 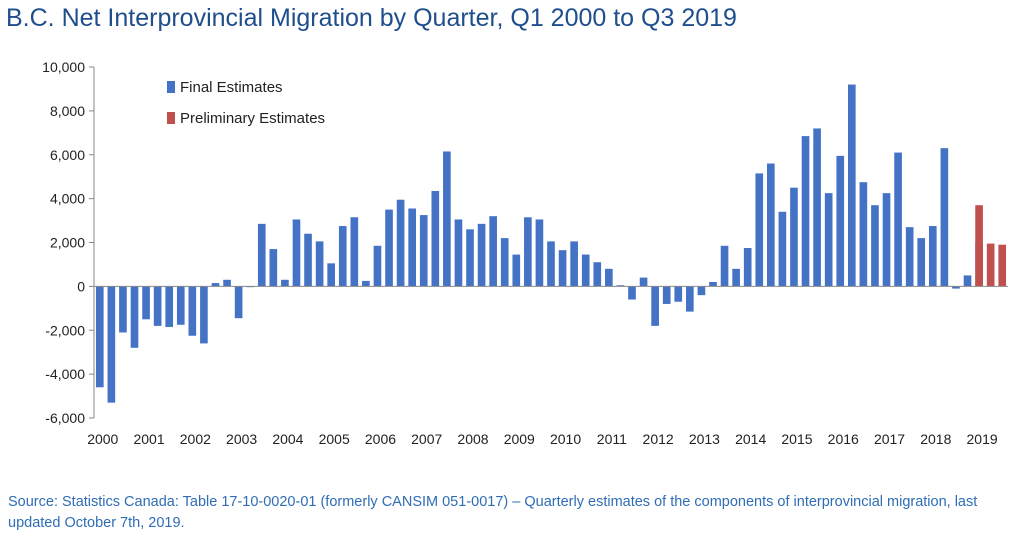 What do you see at coordinates (231, 87) in the screenshot?
I see `legend-label-final: Final Estimates` at bounding box center [231, 87].